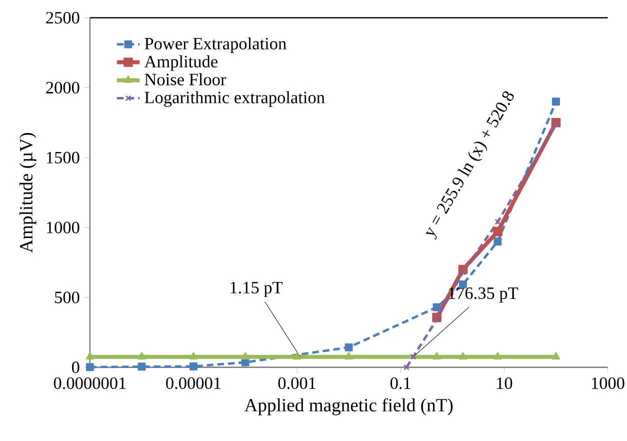 Image resolution: width=627 pixels, height=441 pixels. Describe the element at coordinates (27, 192) in the screenshot. I see `y-axis-title: Amplitude (µV)` at that location.